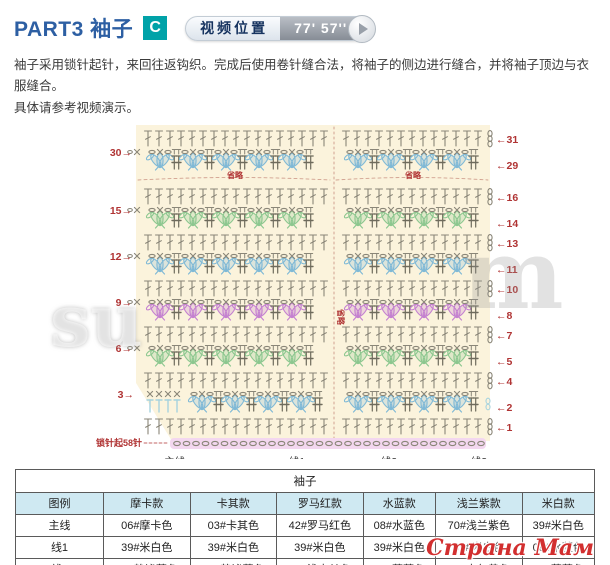 The image size is (610, 565). Describe the element at coordinates (504, 316) in the screenshot. I see `svg-text: ←8` at that location.